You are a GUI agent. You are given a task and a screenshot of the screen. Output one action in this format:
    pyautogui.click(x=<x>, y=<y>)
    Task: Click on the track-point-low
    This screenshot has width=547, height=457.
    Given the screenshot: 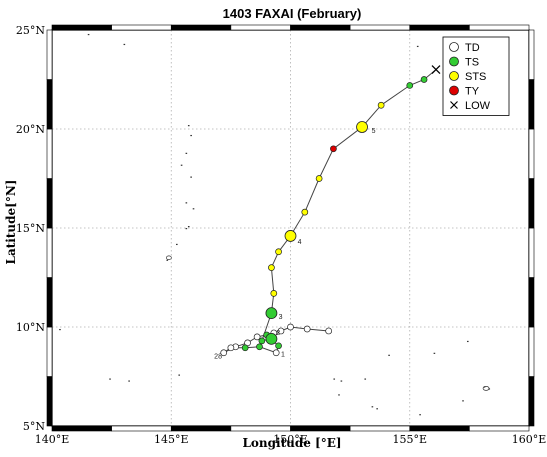 What is the action you would take?
    pyautogui.click(x=436, y=70)
    